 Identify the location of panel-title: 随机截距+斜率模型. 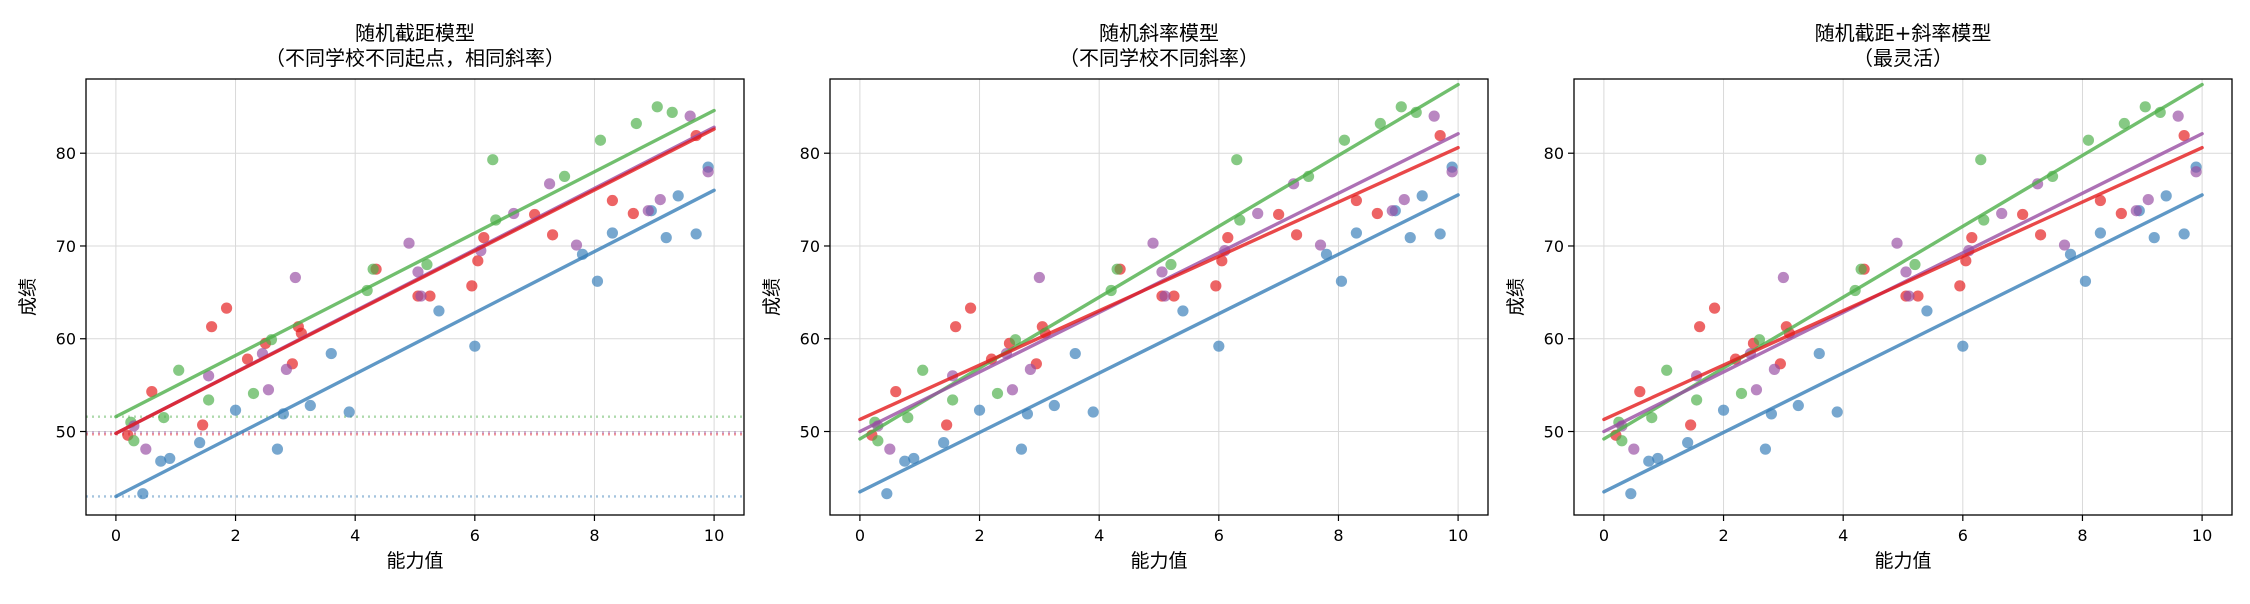
(1903, 33).